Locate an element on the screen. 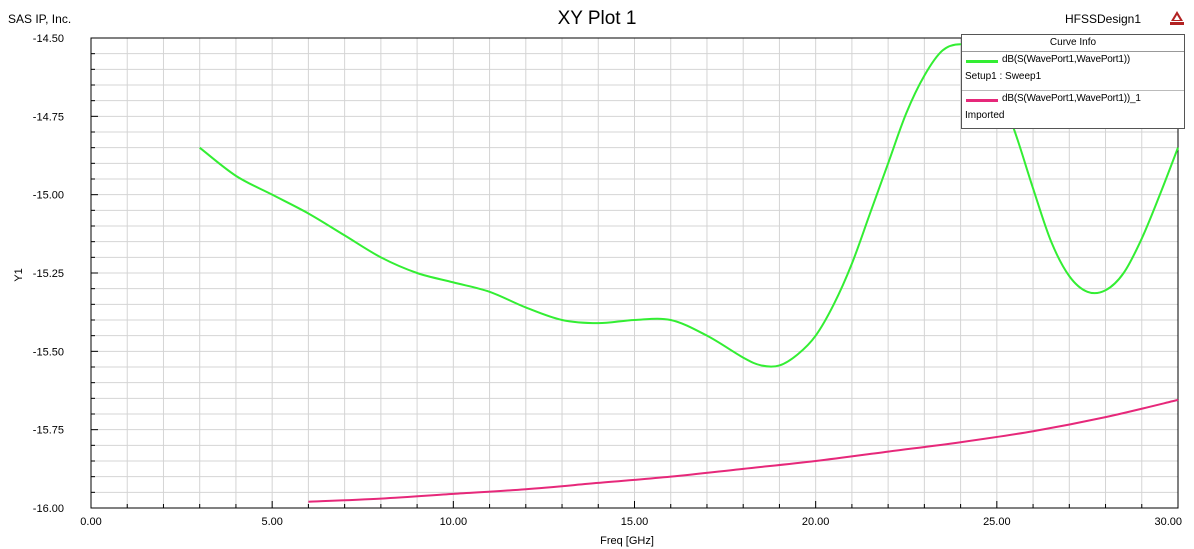 The width and height of the screenshot is (1194, 549). chart-title: XY Plot 1 is located at coordinates (597, 18).